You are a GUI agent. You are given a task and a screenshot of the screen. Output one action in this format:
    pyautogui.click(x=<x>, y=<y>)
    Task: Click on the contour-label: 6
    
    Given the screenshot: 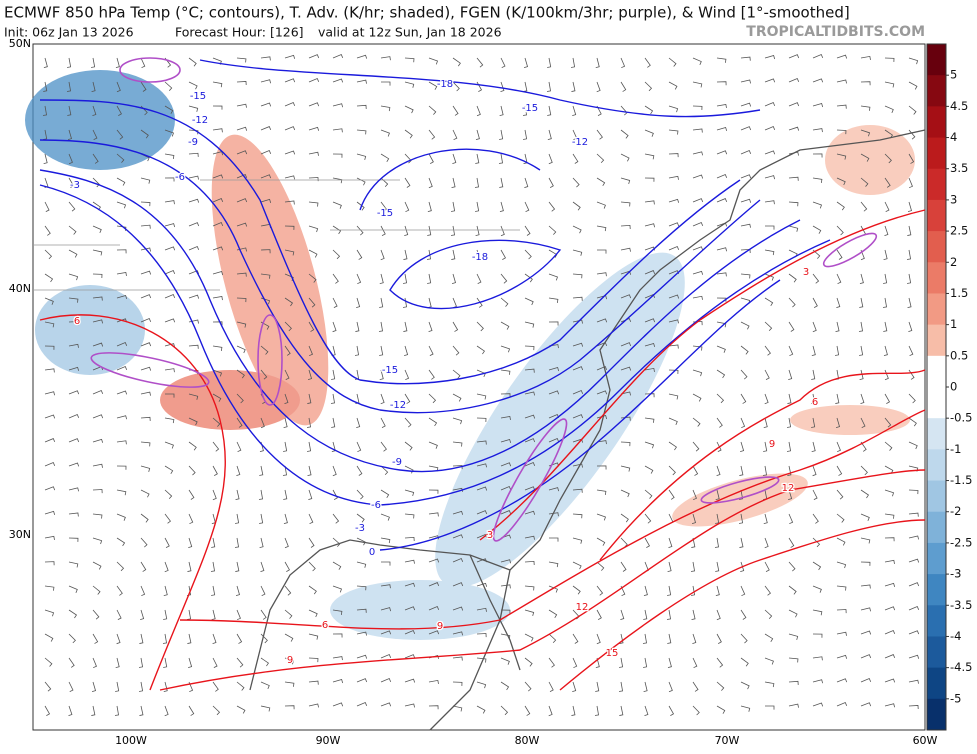 What is the action you would take?
    pyautogui.click(x=77, y=321)
    